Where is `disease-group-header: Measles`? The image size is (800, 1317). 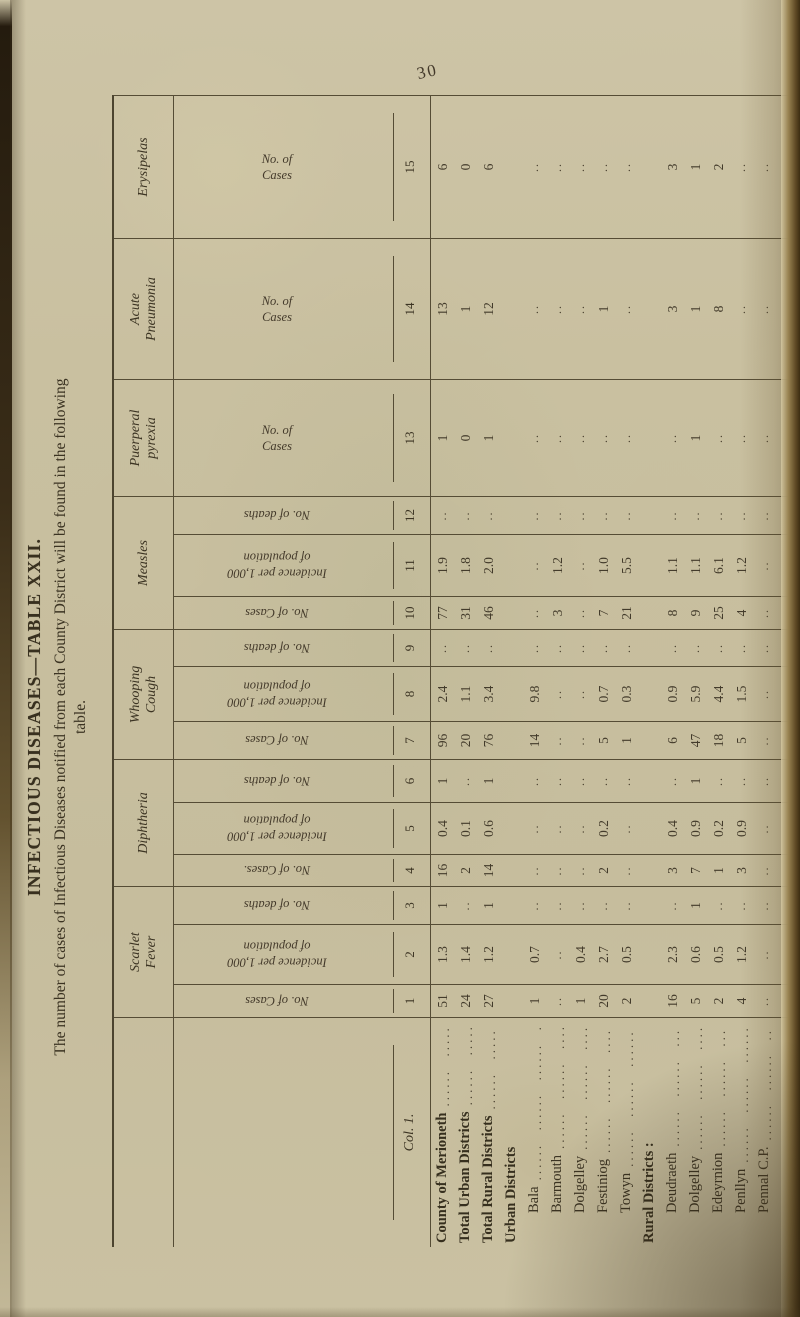 disease-group-header: Measles is located at coordinates (144, 563).